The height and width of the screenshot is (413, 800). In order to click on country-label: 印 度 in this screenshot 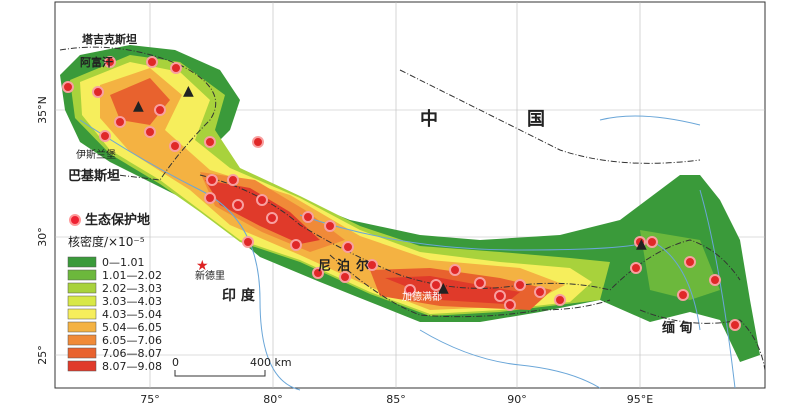, I will do `click(239, 295)`.